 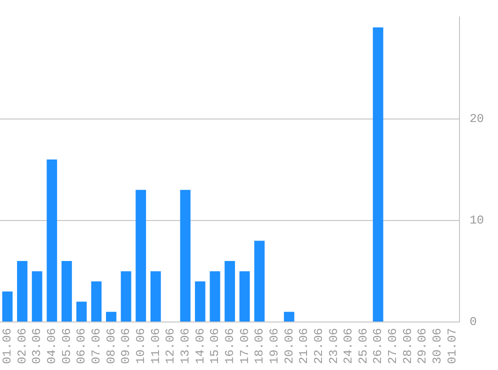 I want to click on x-tick-label: 05.06, so click(x=67, y=346).